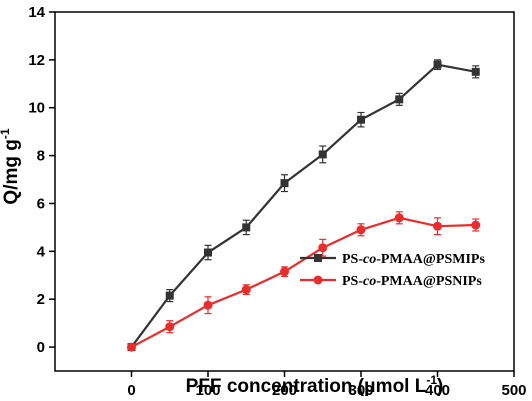 The height and width of the screenshot is (401, 532). I want to click on y-tick-label: 4, so click(41, 251).